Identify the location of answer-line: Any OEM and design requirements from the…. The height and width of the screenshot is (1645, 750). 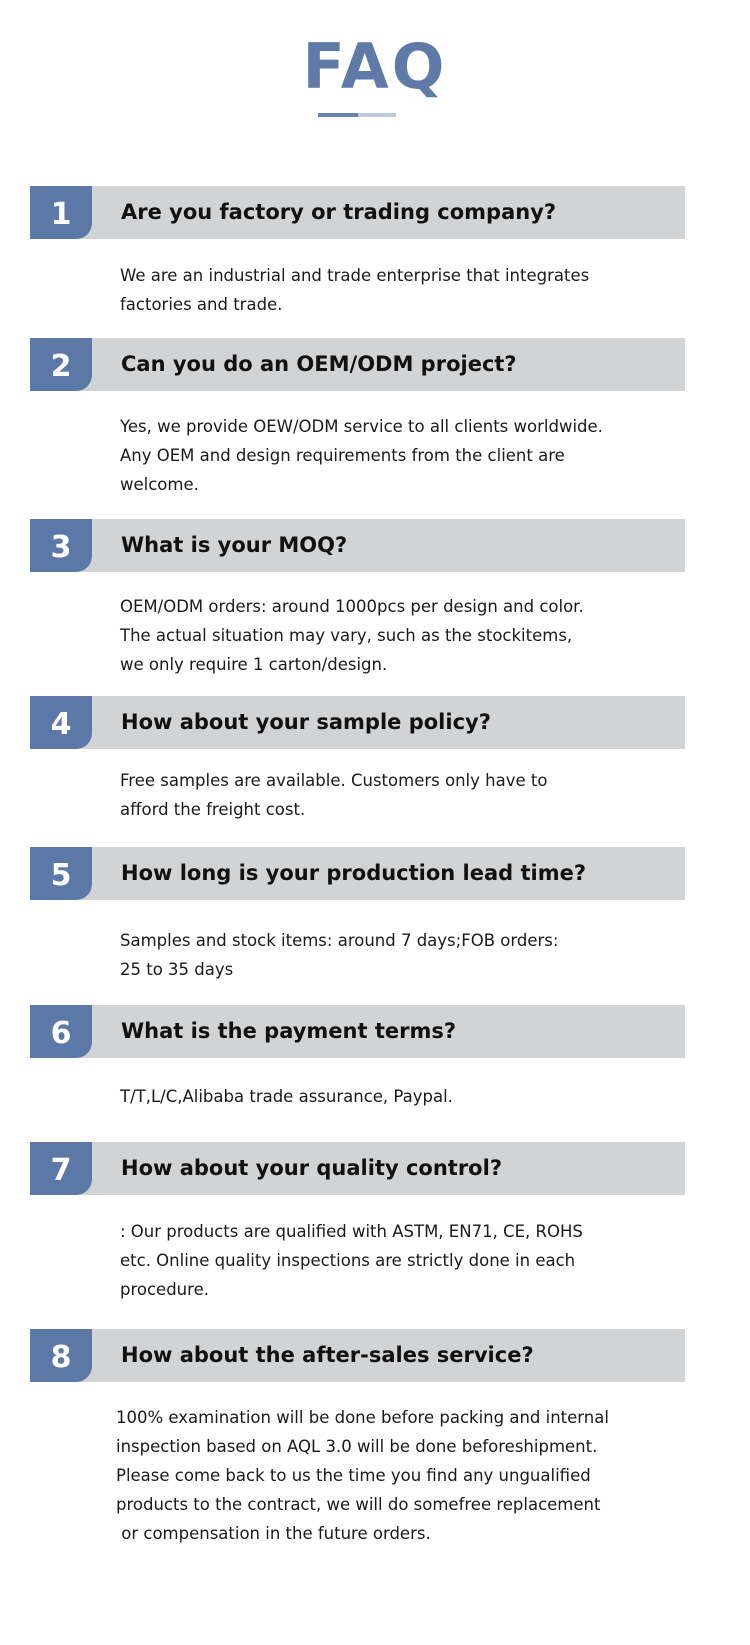
(342, 455).